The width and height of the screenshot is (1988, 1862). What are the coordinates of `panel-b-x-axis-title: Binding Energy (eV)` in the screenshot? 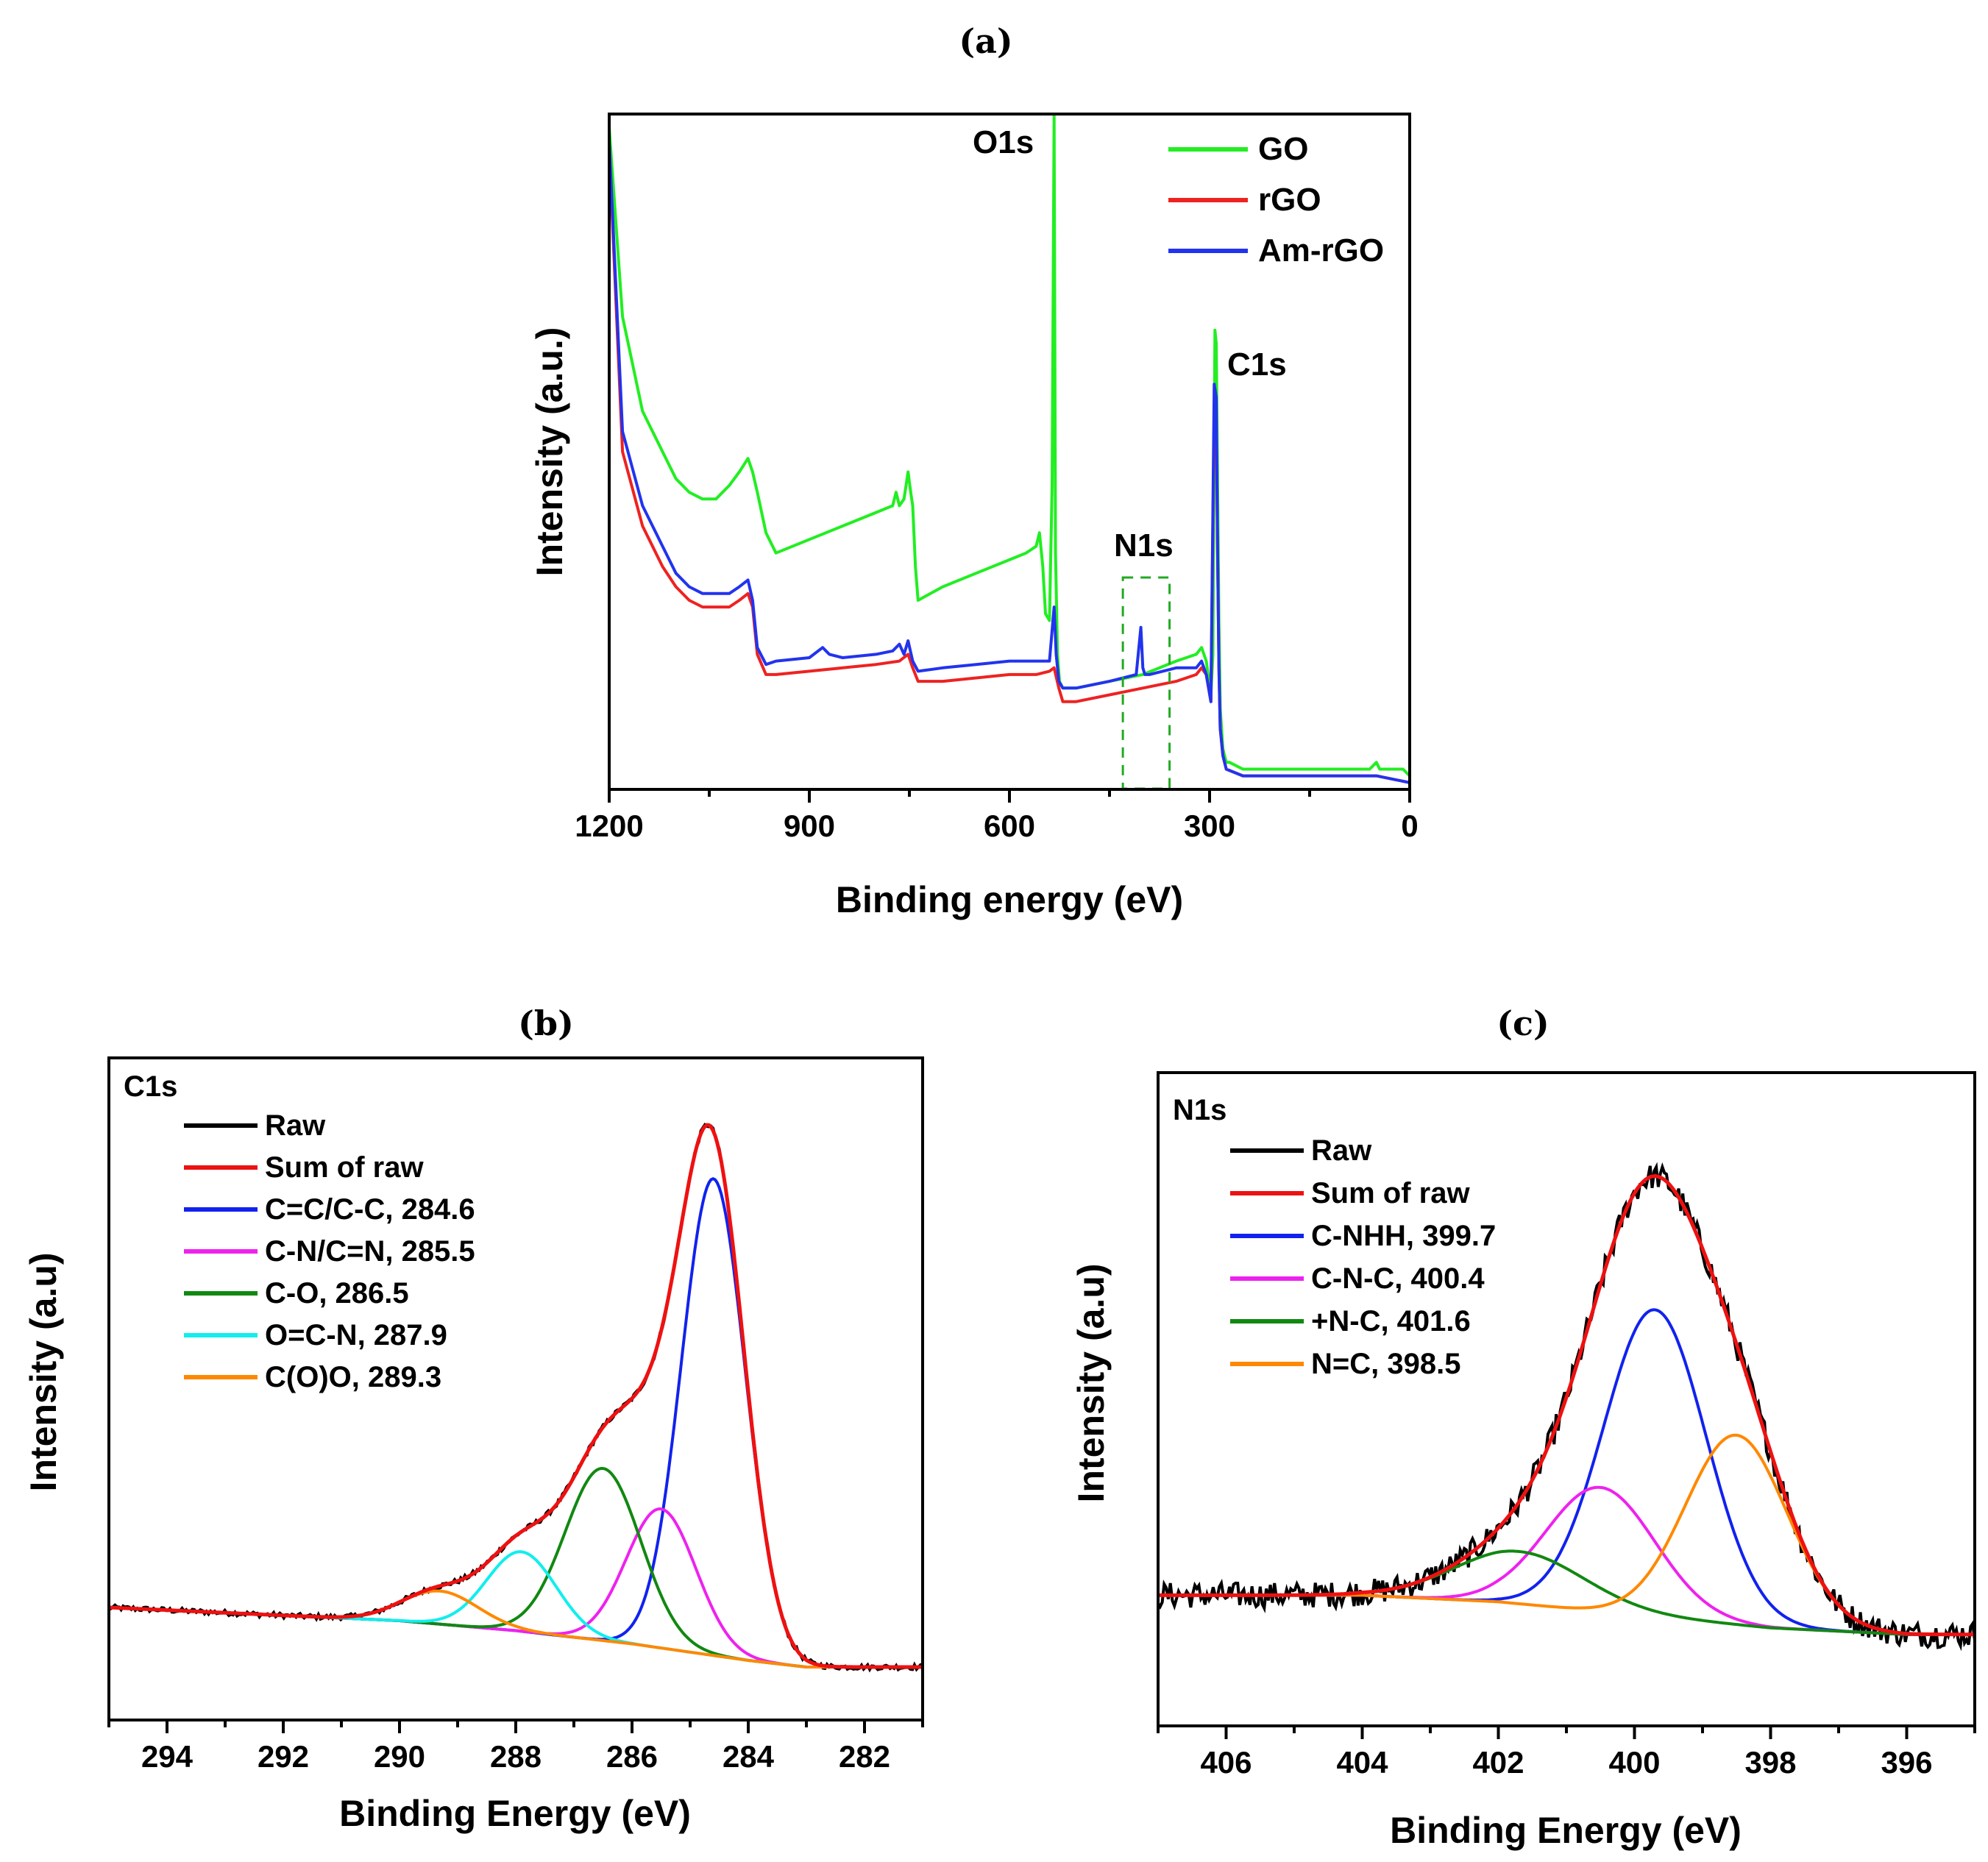 It's located at (515, 1813).